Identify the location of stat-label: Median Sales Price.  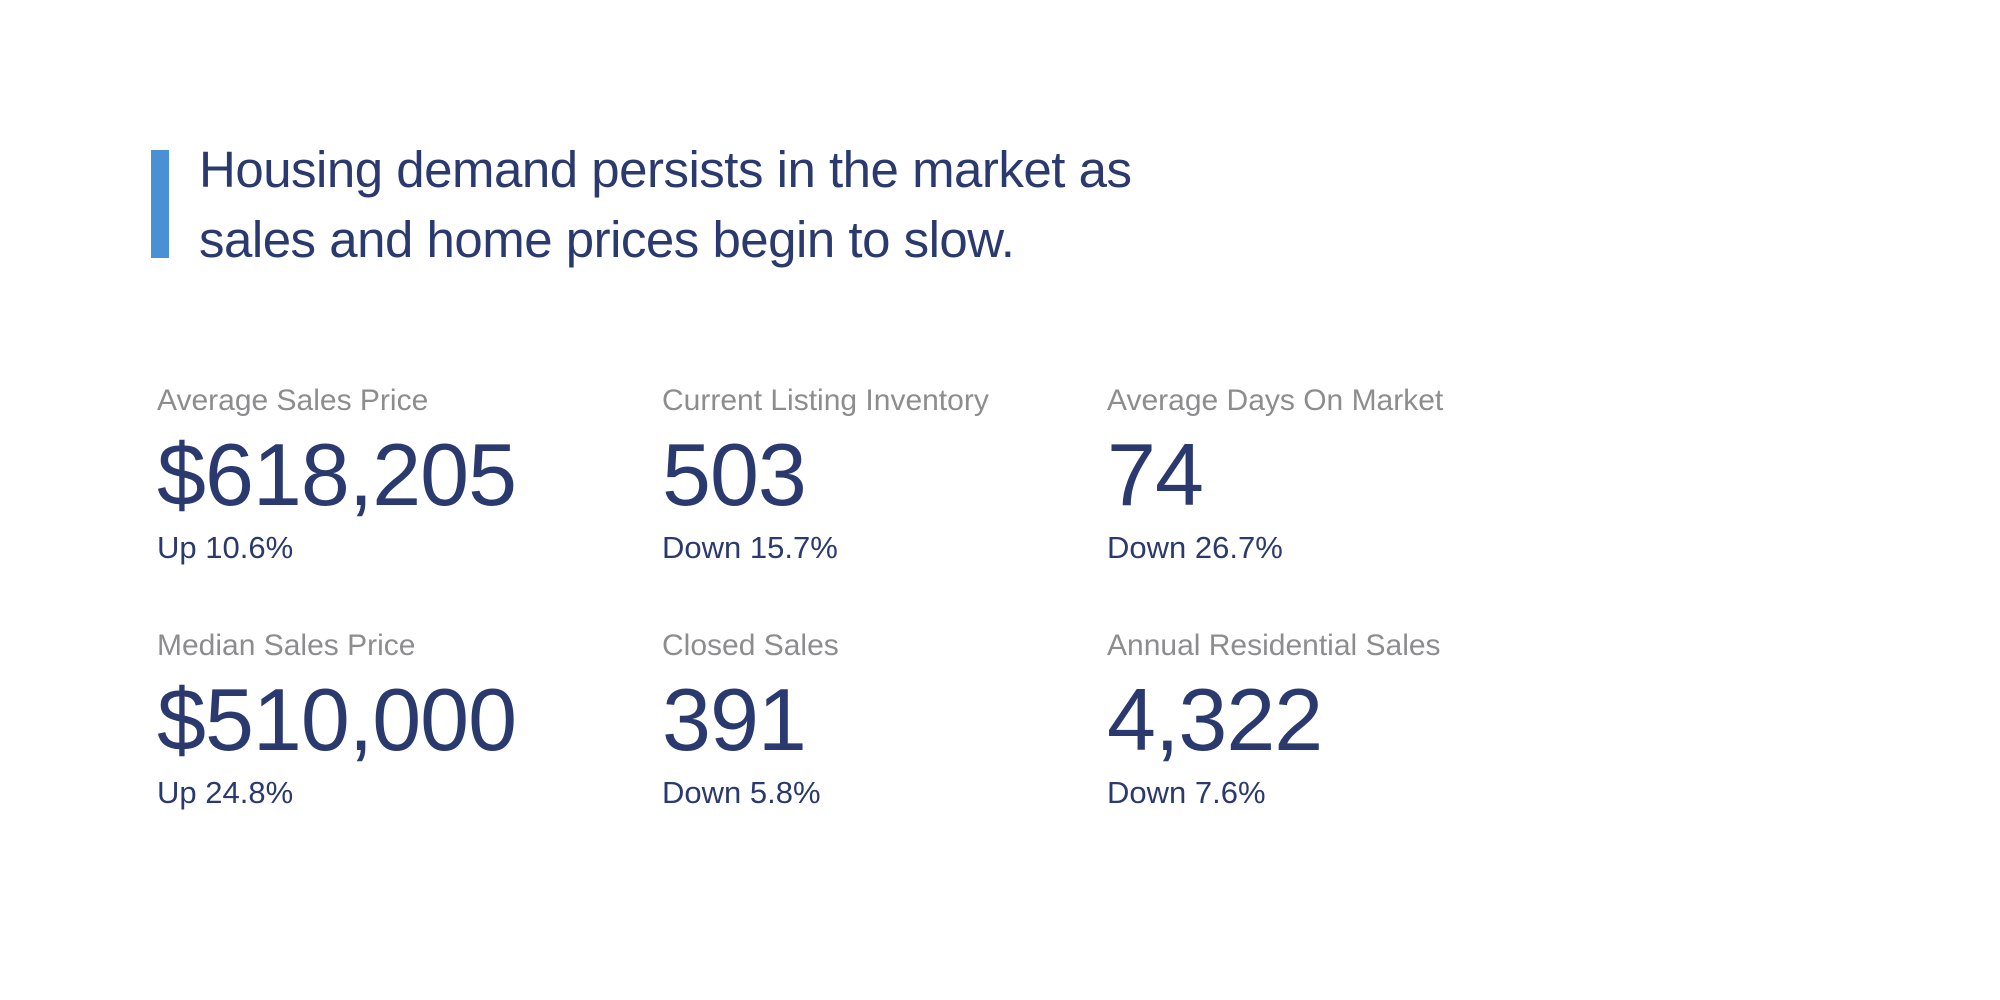
(286, 645).